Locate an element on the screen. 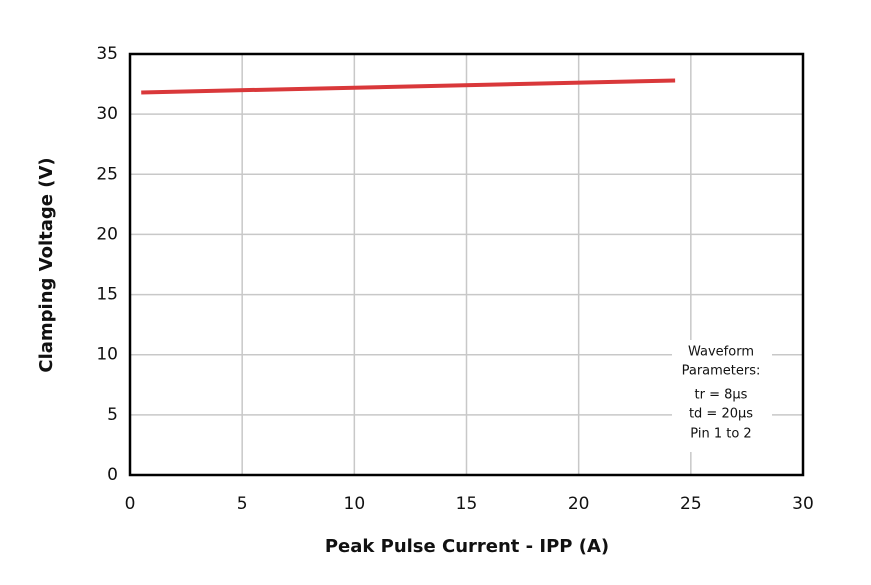 This screenshot has width=871, height=585. annotation-box is located at coordinates (722, 396).